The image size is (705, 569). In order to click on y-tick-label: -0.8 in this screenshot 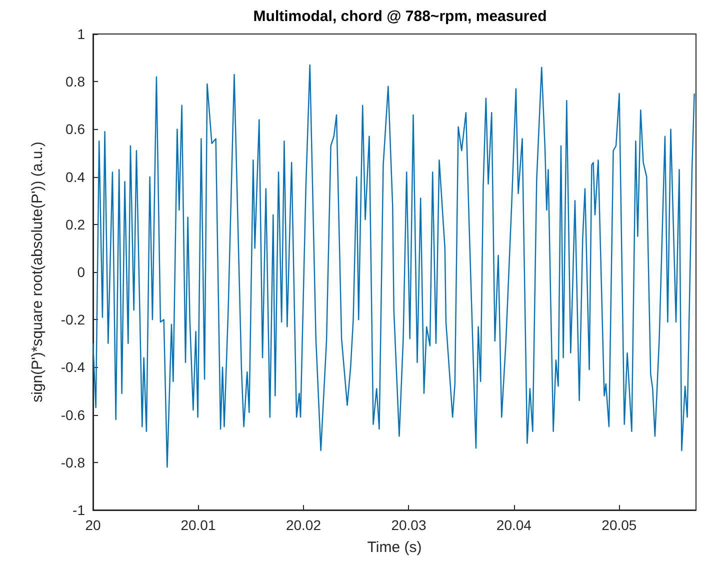, I will do `click(73, 462)`.